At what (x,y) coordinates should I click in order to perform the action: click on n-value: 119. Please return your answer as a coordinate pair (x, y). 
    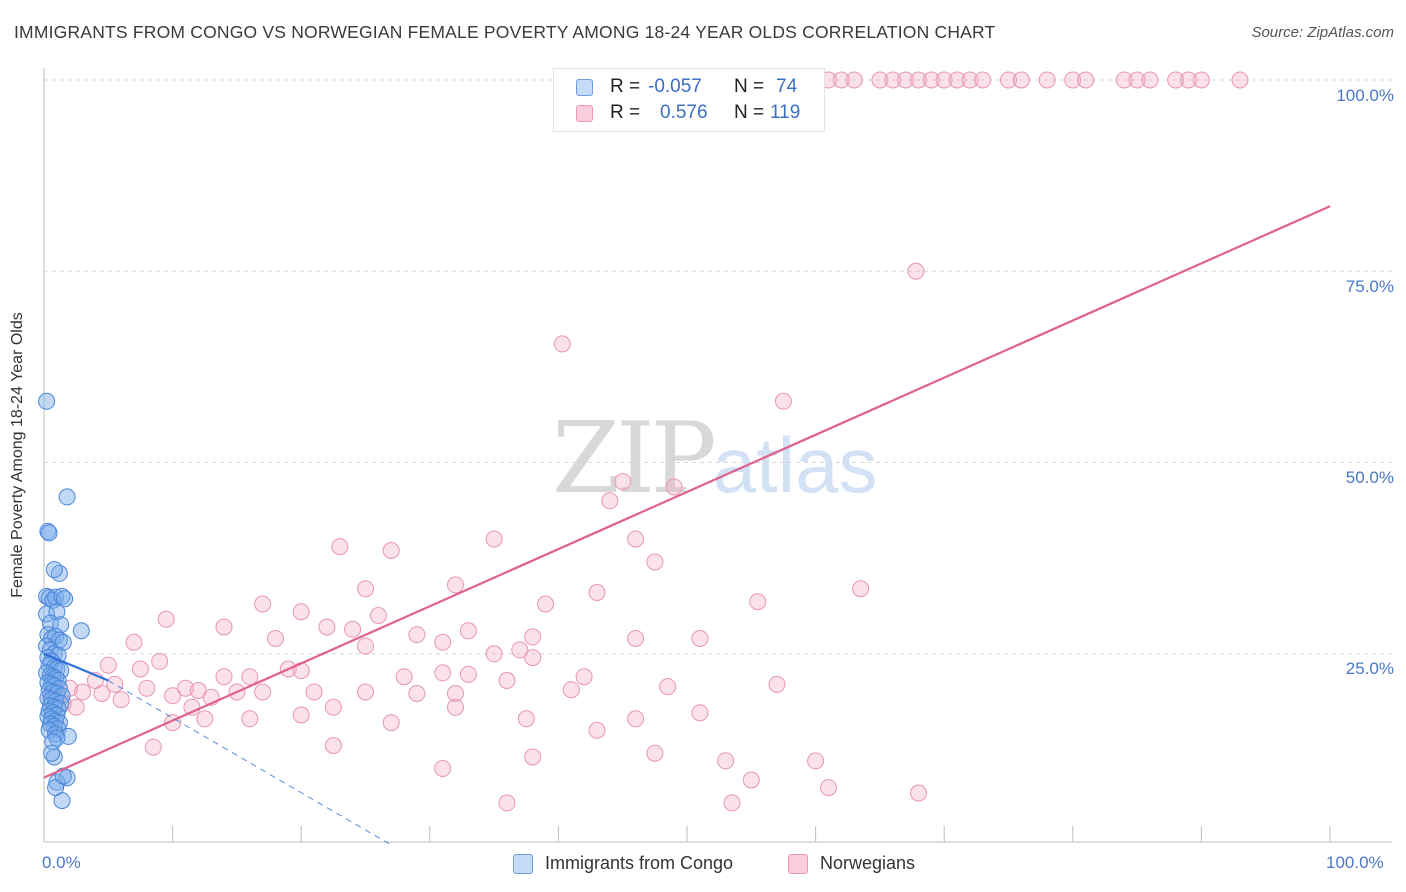
    Looking at the image, I should click on (785, 112).